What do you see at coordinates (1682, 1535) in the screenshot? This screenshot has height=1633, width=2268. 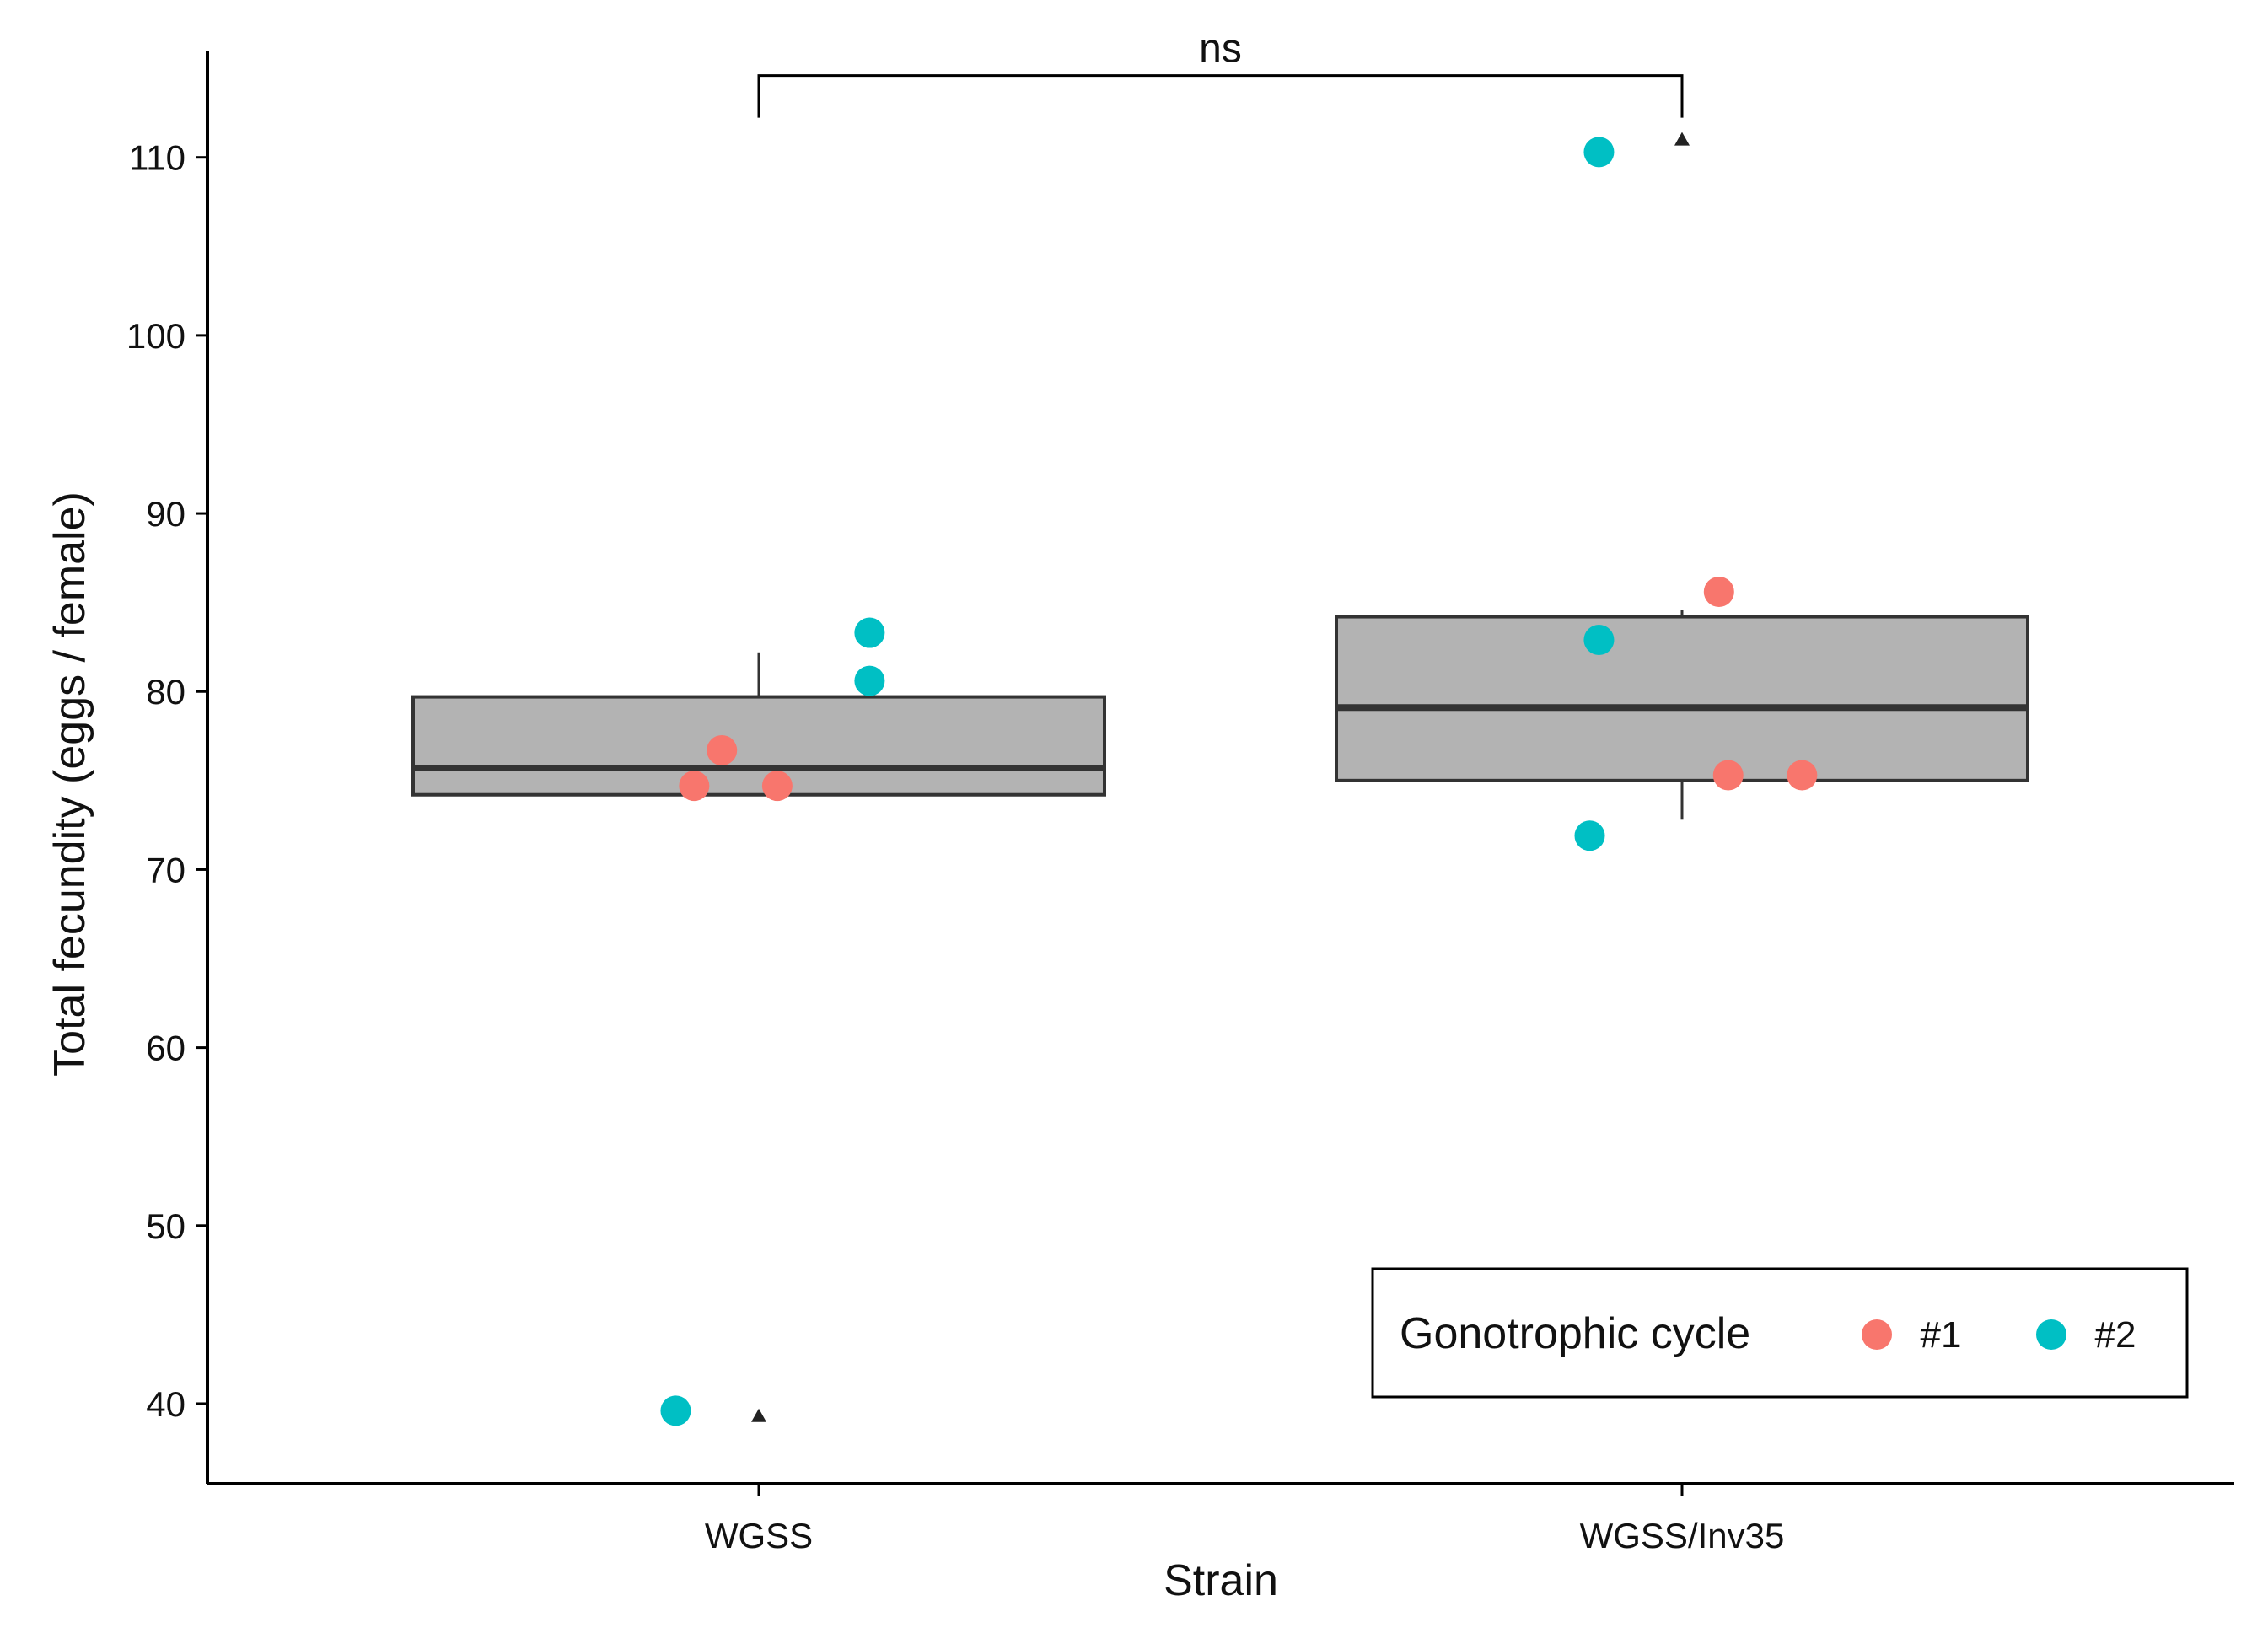 I see `x-tick-label: WGSS/Inv35` at bounding box center [1682, 1535].